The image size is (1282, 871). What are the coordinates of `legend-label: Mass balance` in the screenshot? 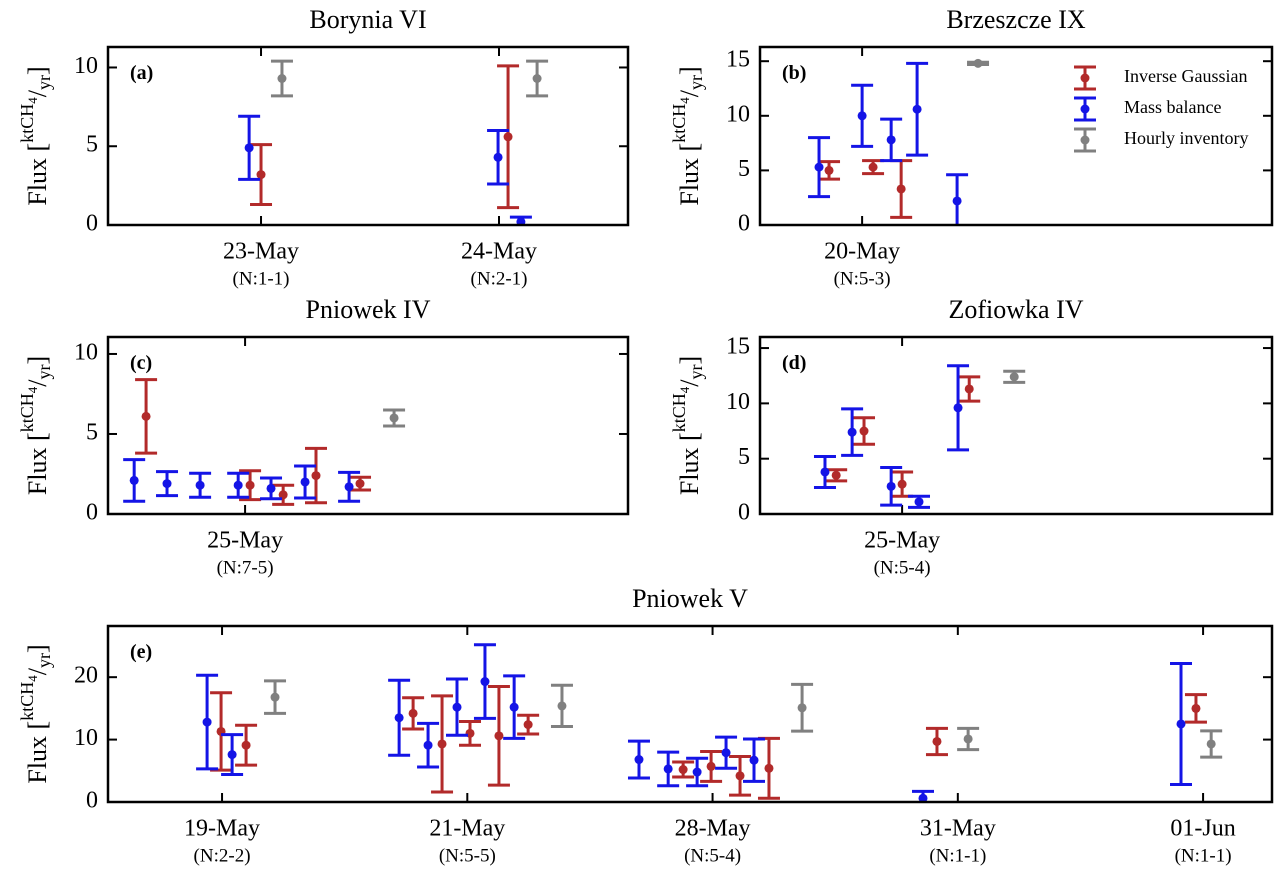 It's located at (1172, 107).